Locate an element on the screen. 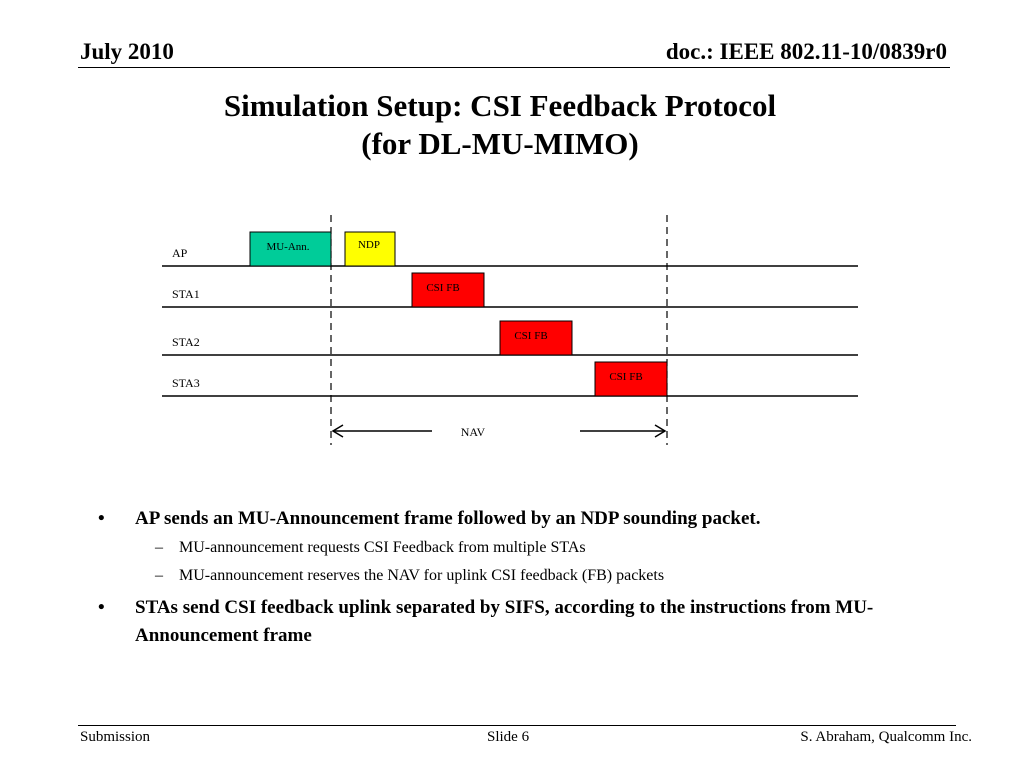 Image resolution: width=1024 pixels, height=768 pixels. header-date: July 2010 is located at coordinates (127, 51).